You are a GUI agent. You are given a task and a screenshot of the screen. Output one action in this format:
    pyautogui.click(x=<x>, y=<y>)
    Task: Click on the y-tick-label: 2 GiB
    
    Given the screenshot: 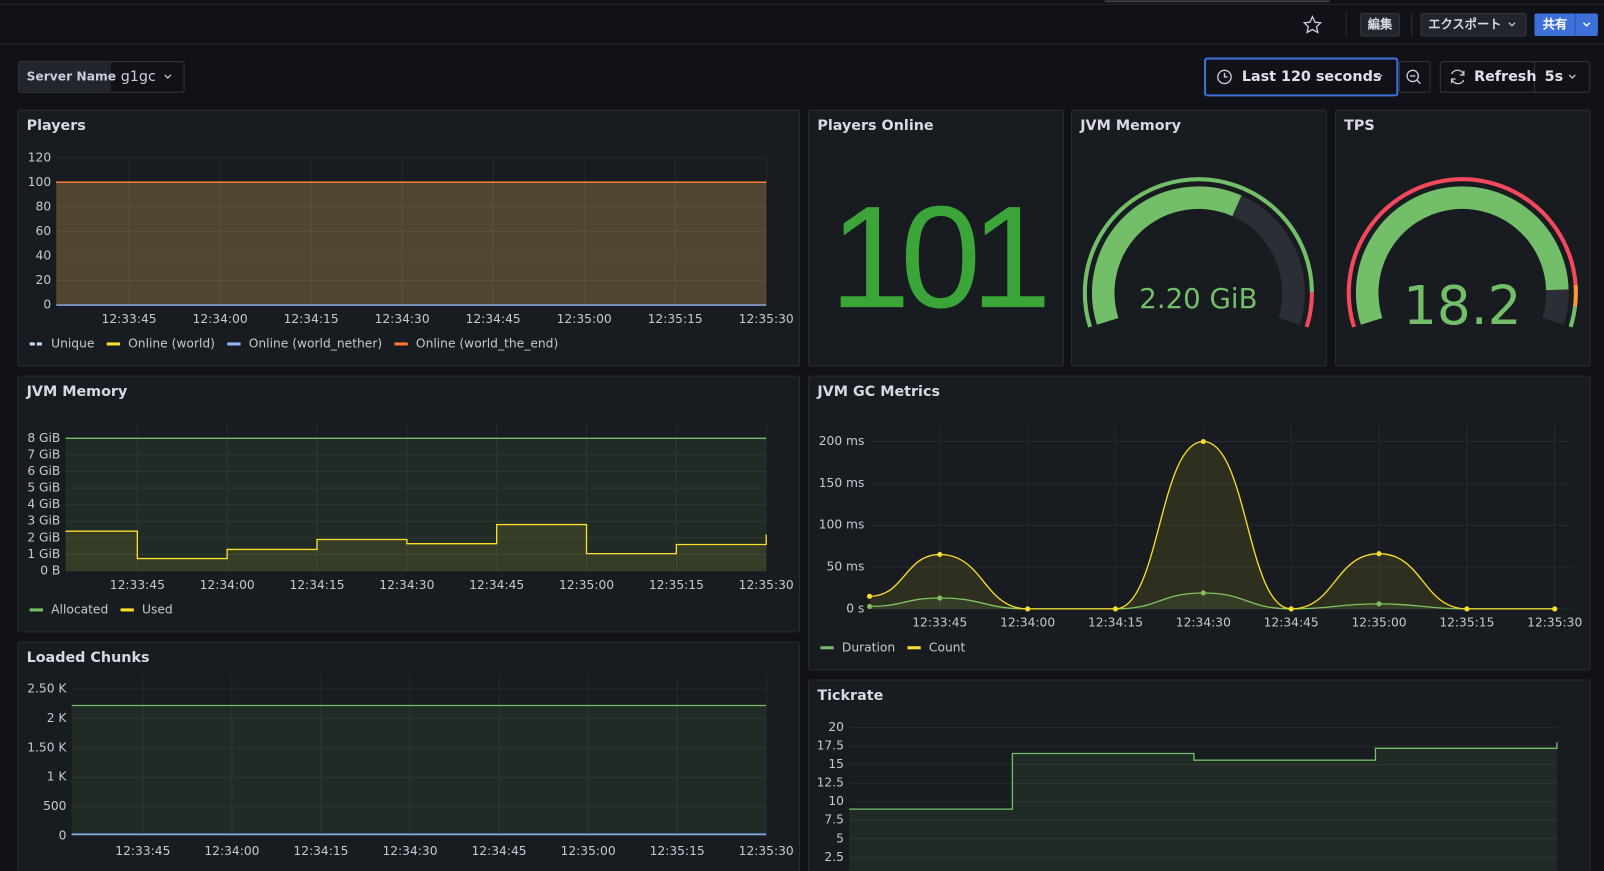 What is the action you would take?
    pyautogui.click(x=43, y=537)
    